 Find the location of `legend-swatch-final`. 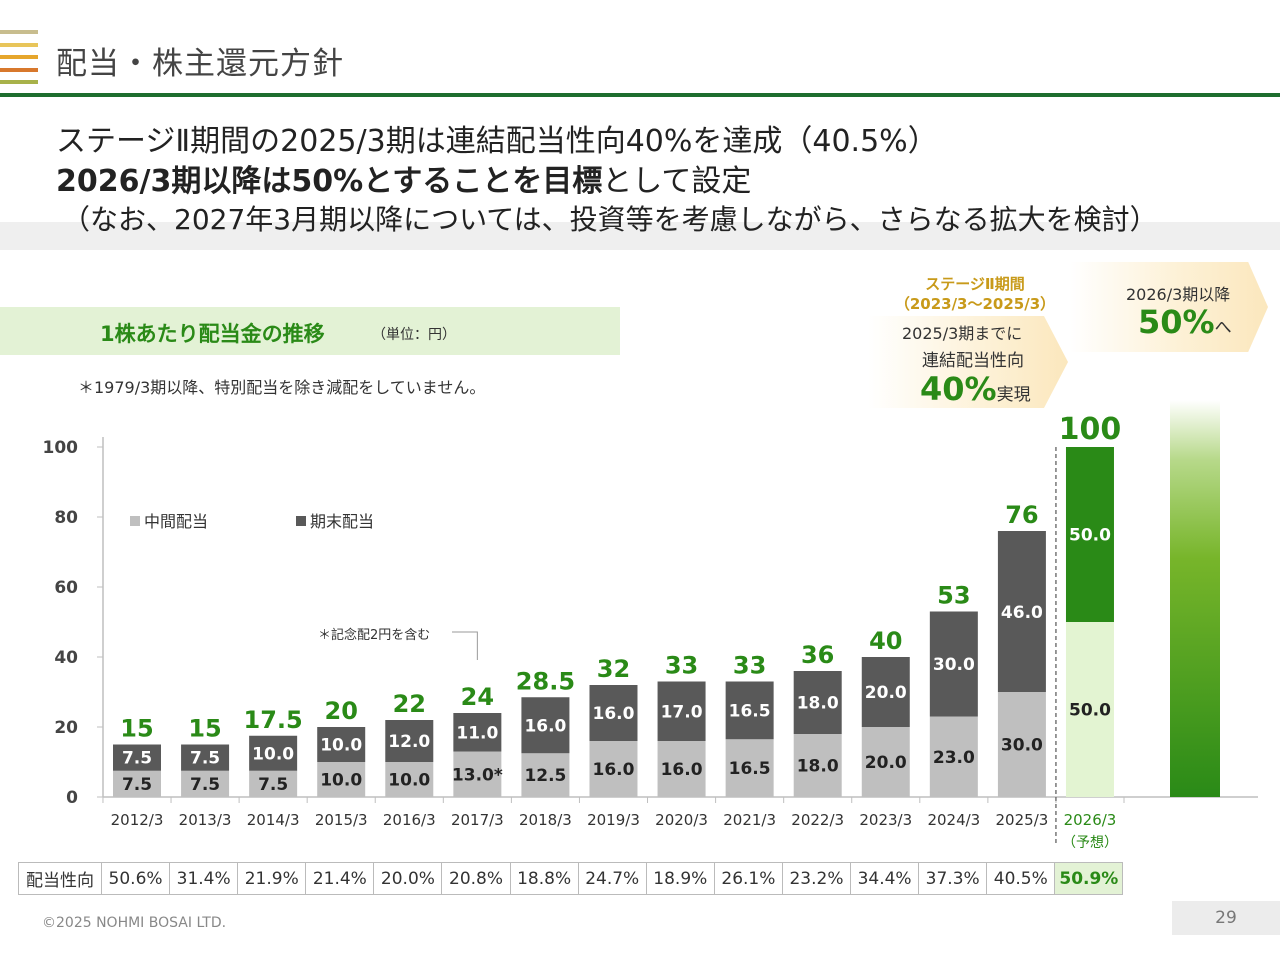

legend-swatch-final is located at coordinates (301, 521).